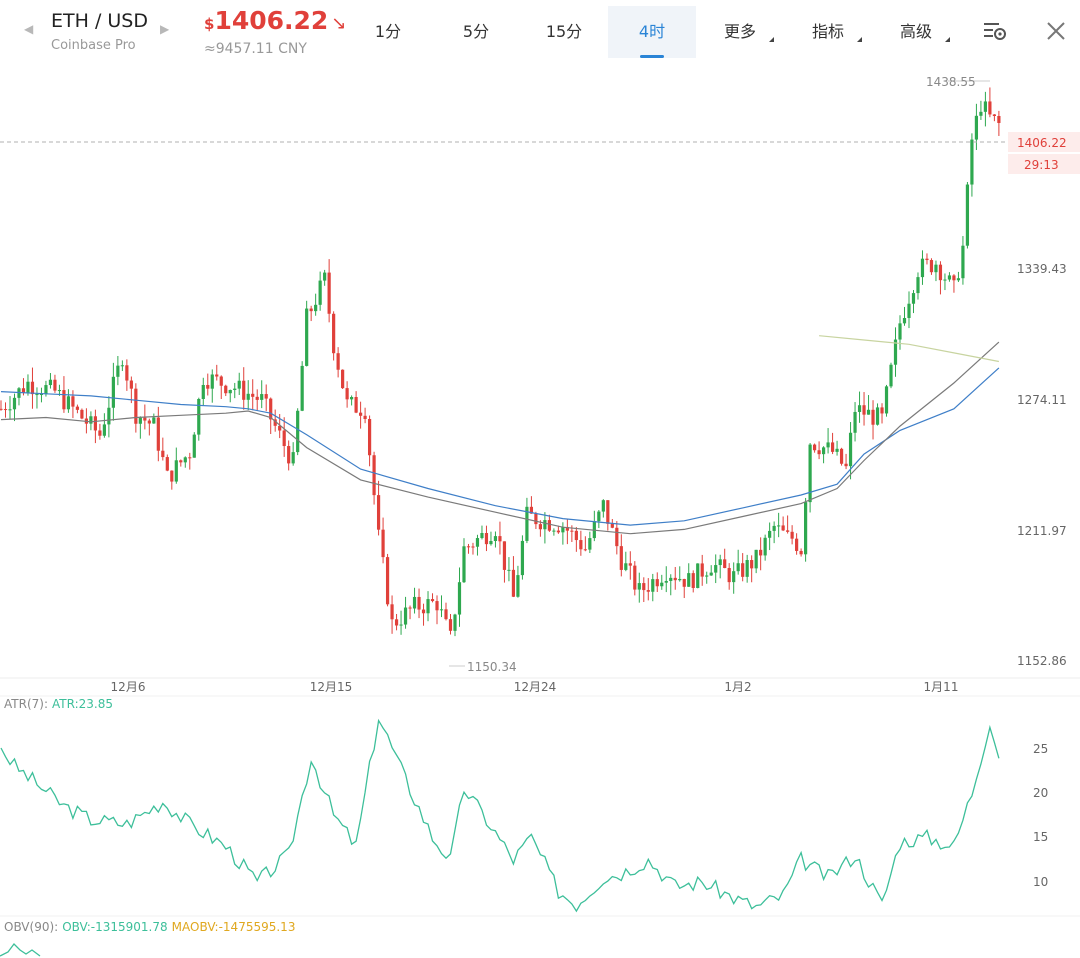  I want to click on tab-4h: 4时, so click(652, 32).